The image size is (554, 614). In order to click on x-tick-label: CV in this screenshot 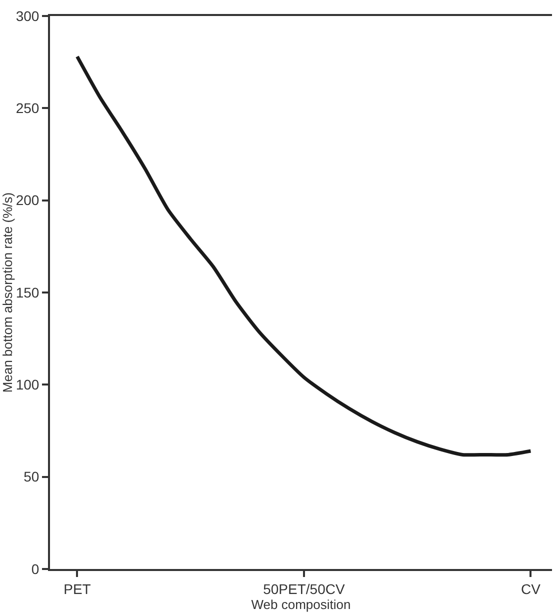, I will do `click(531, 588)`.